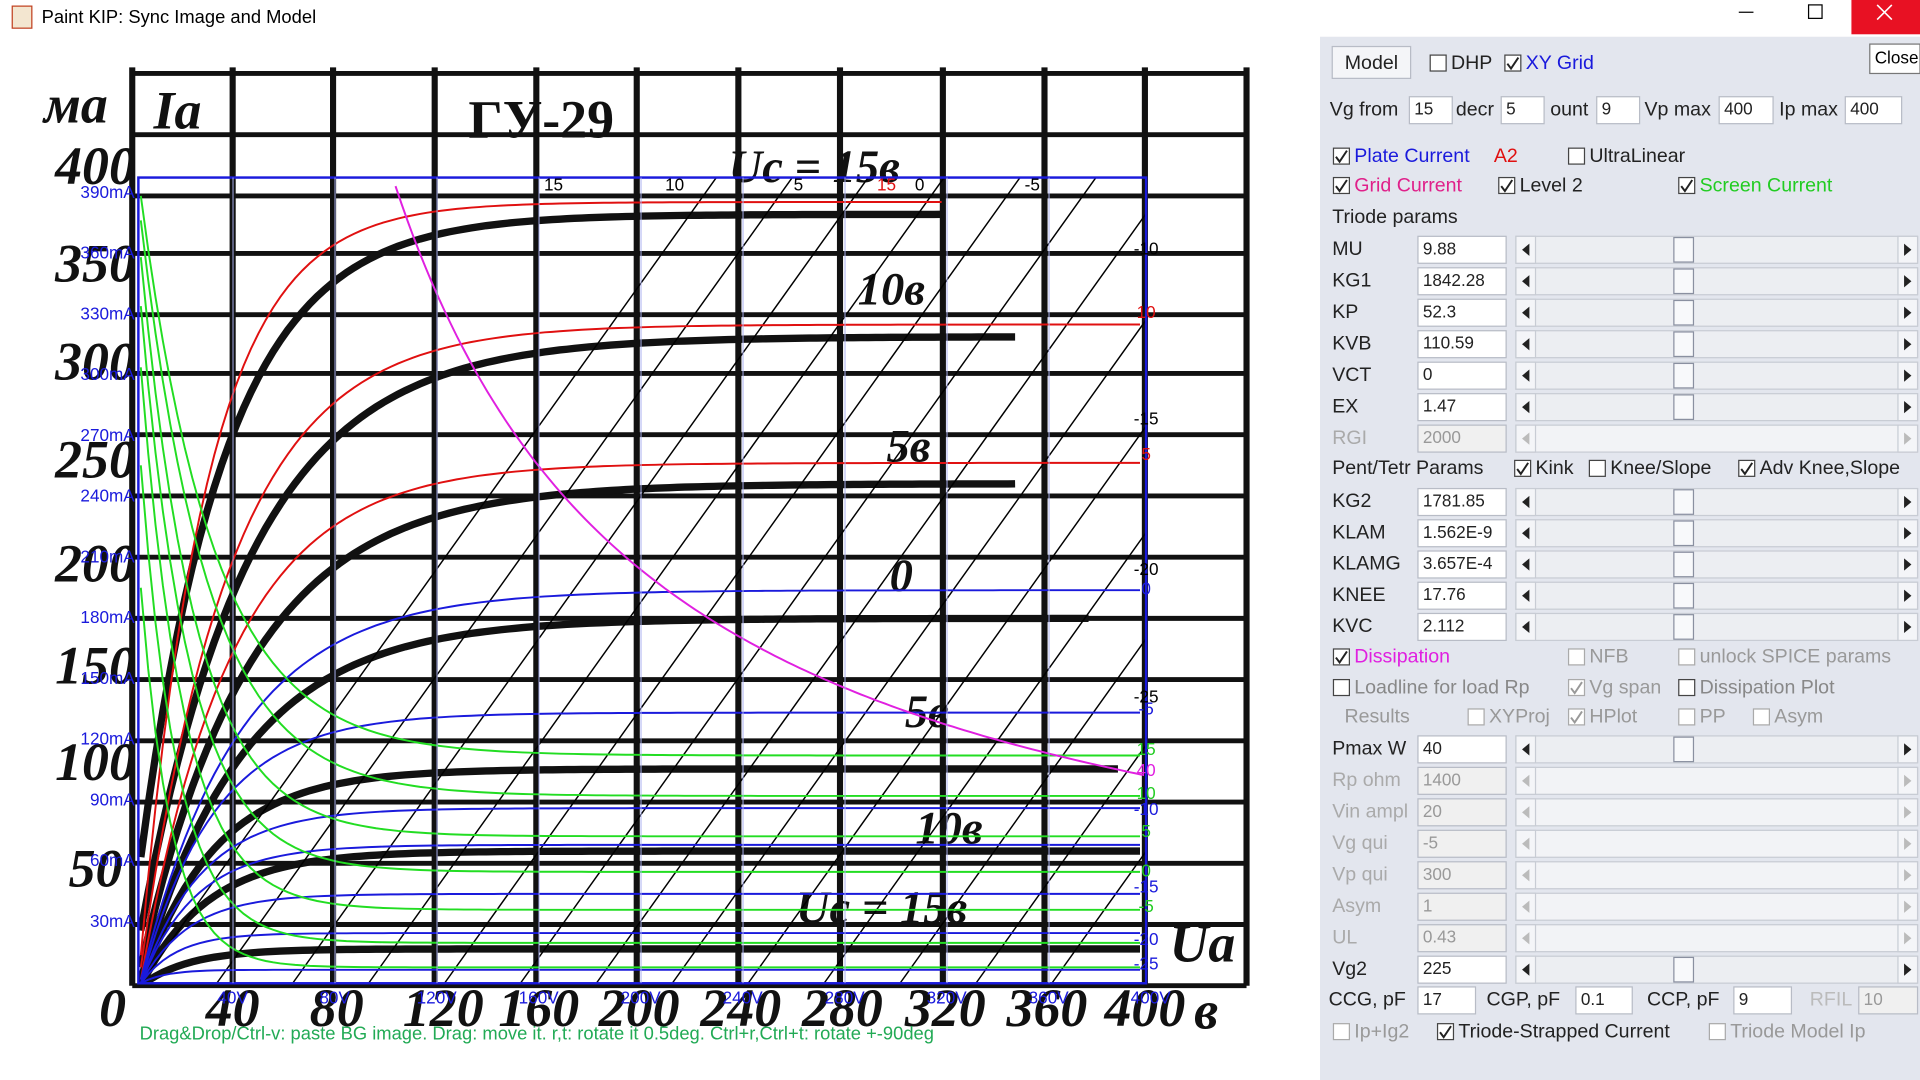 This screenshot has height=1080, width=1920. Describe the element at coordinates (1047, 1008) in the screenshot. I see `scan-x-label: 360` at that location.